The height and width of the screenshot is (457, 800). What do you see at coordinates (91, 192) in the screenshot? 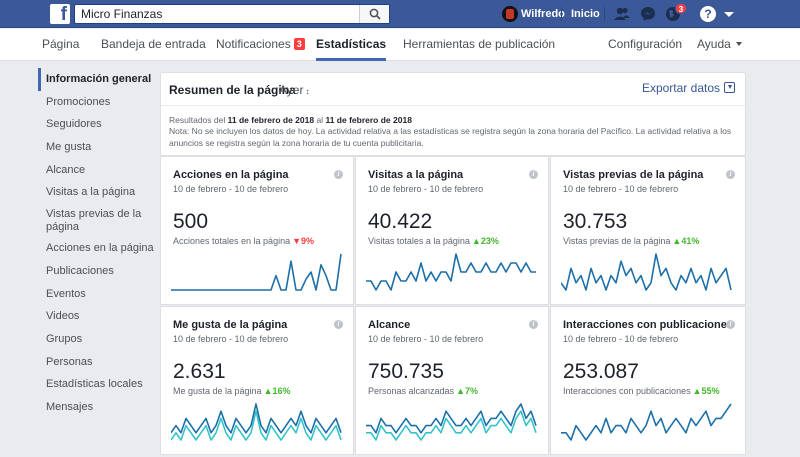
I see `sidebar-item-visitas-a-la-pagina: Visitas a la página` at bounding box center [91, 192].